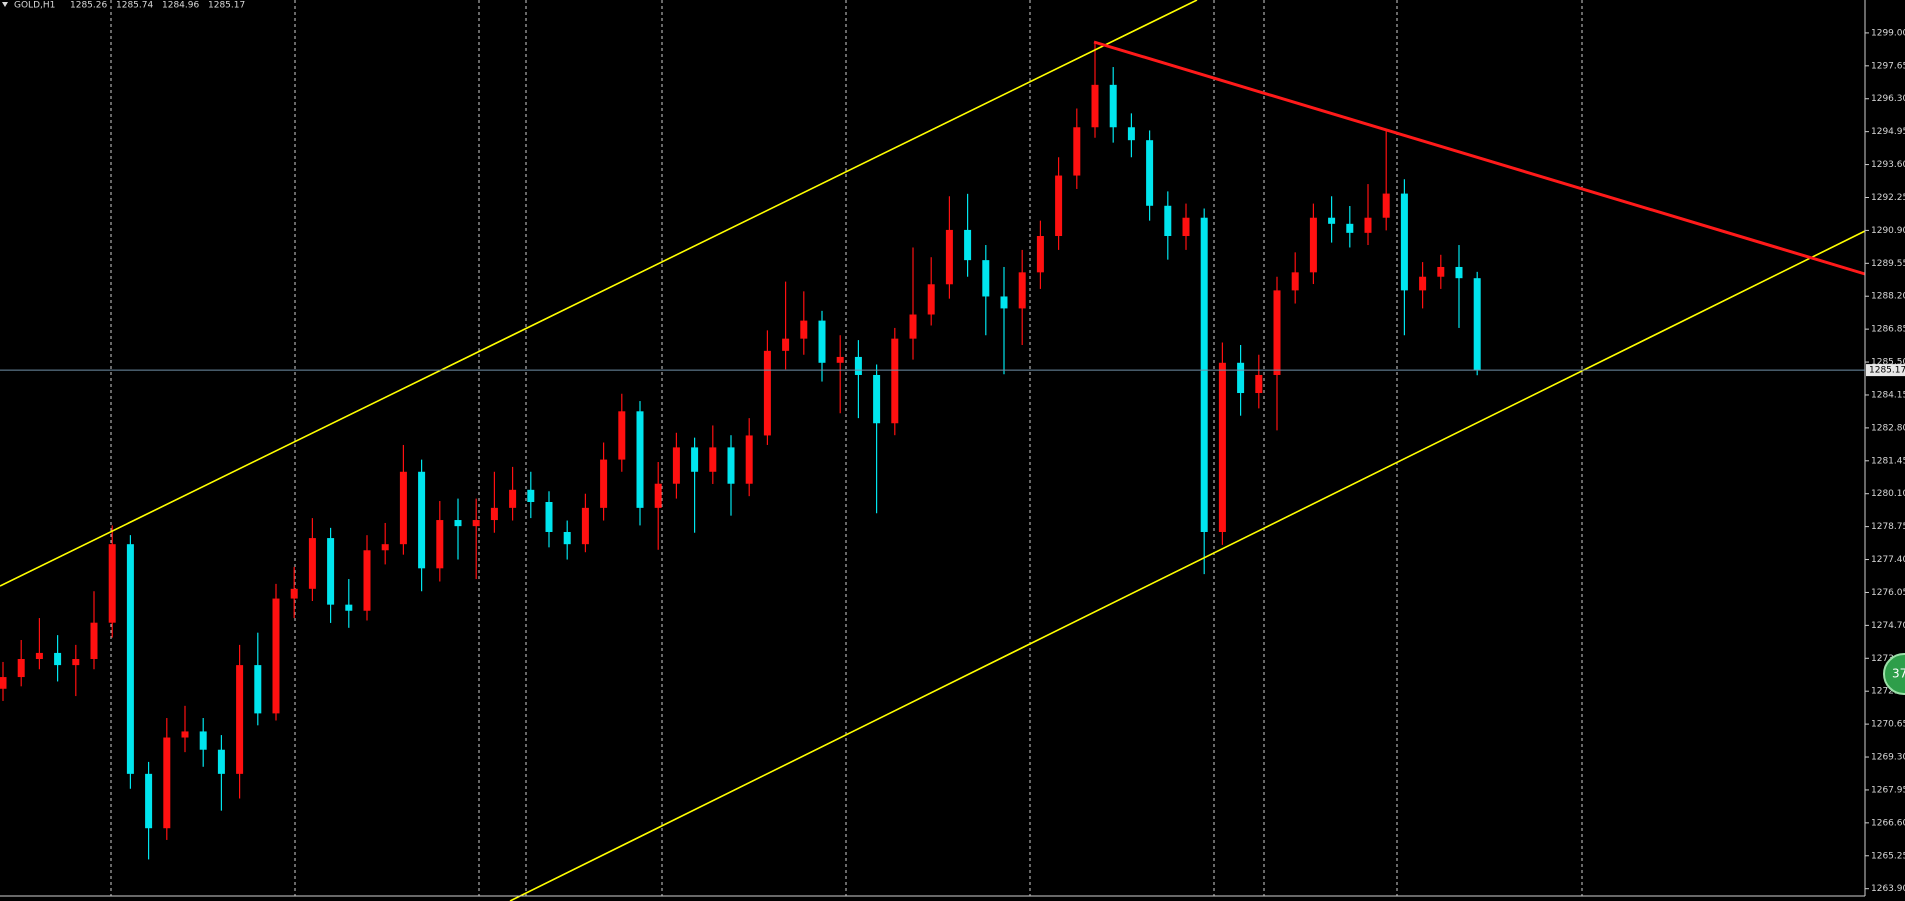 The image size is (1905, 901). Describe the element at coordinates (1888, 99) in the screenshot. I see `y-tick-label: 1296.30` at that location.